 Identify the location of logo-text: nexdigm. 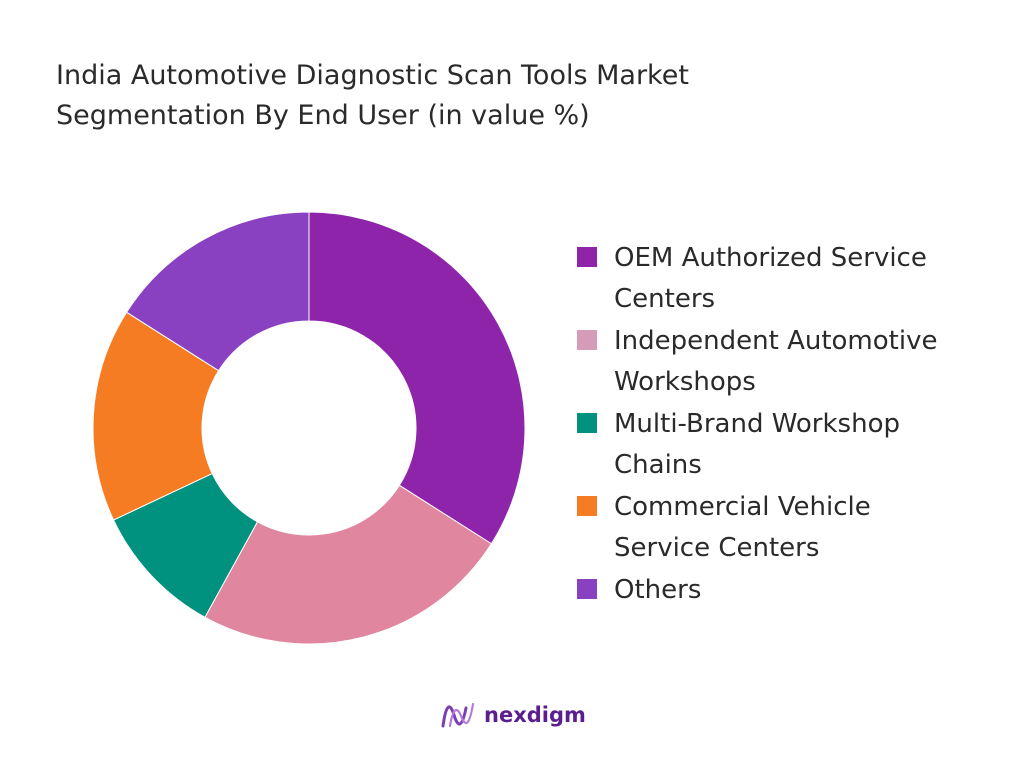
(535, 715).